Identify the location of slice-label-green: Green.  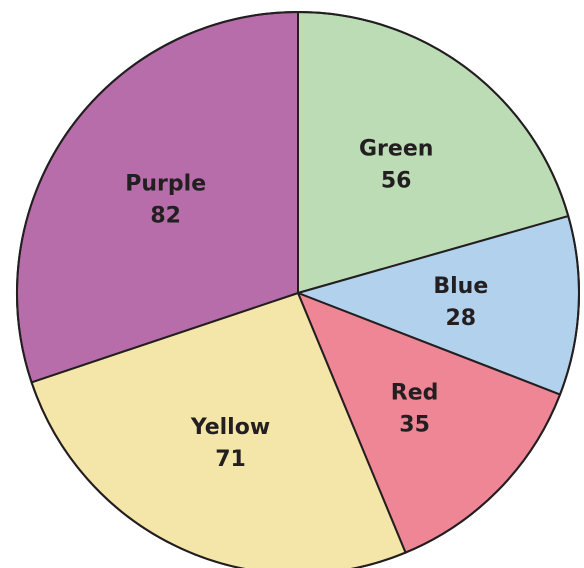
(396, 148).